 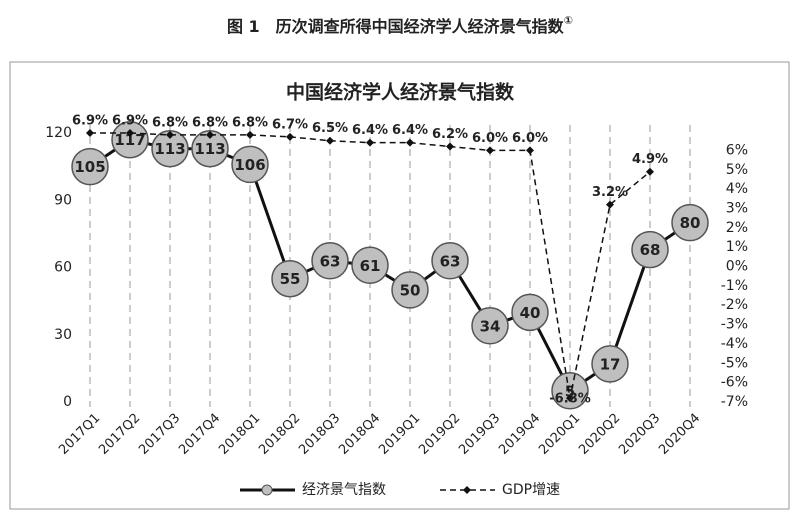 I want to click on x-tick-label: 2020Q3, so click(x=639, y=434).